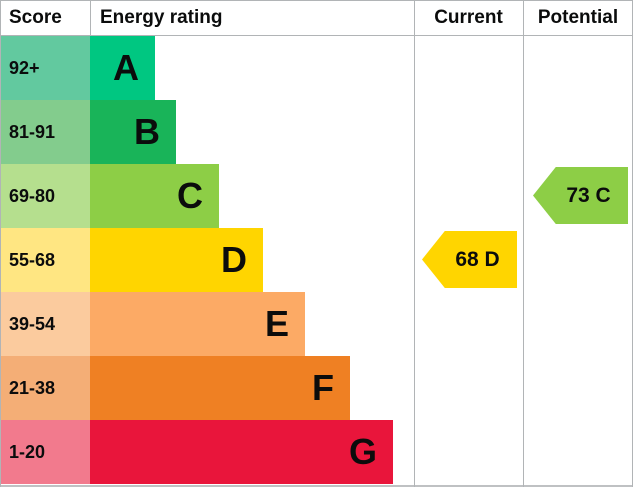  I want to click on header-score: Score, so click(35, 17).